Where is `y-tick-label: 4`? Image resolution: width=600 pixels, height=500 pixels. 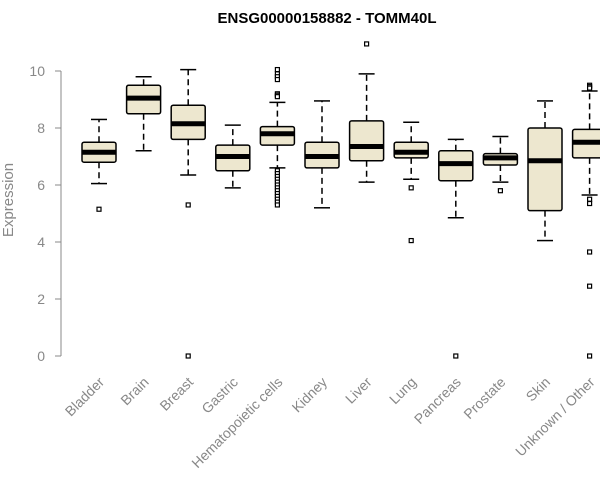 y-tick-label: 4 is located at coordinates (41, 242).